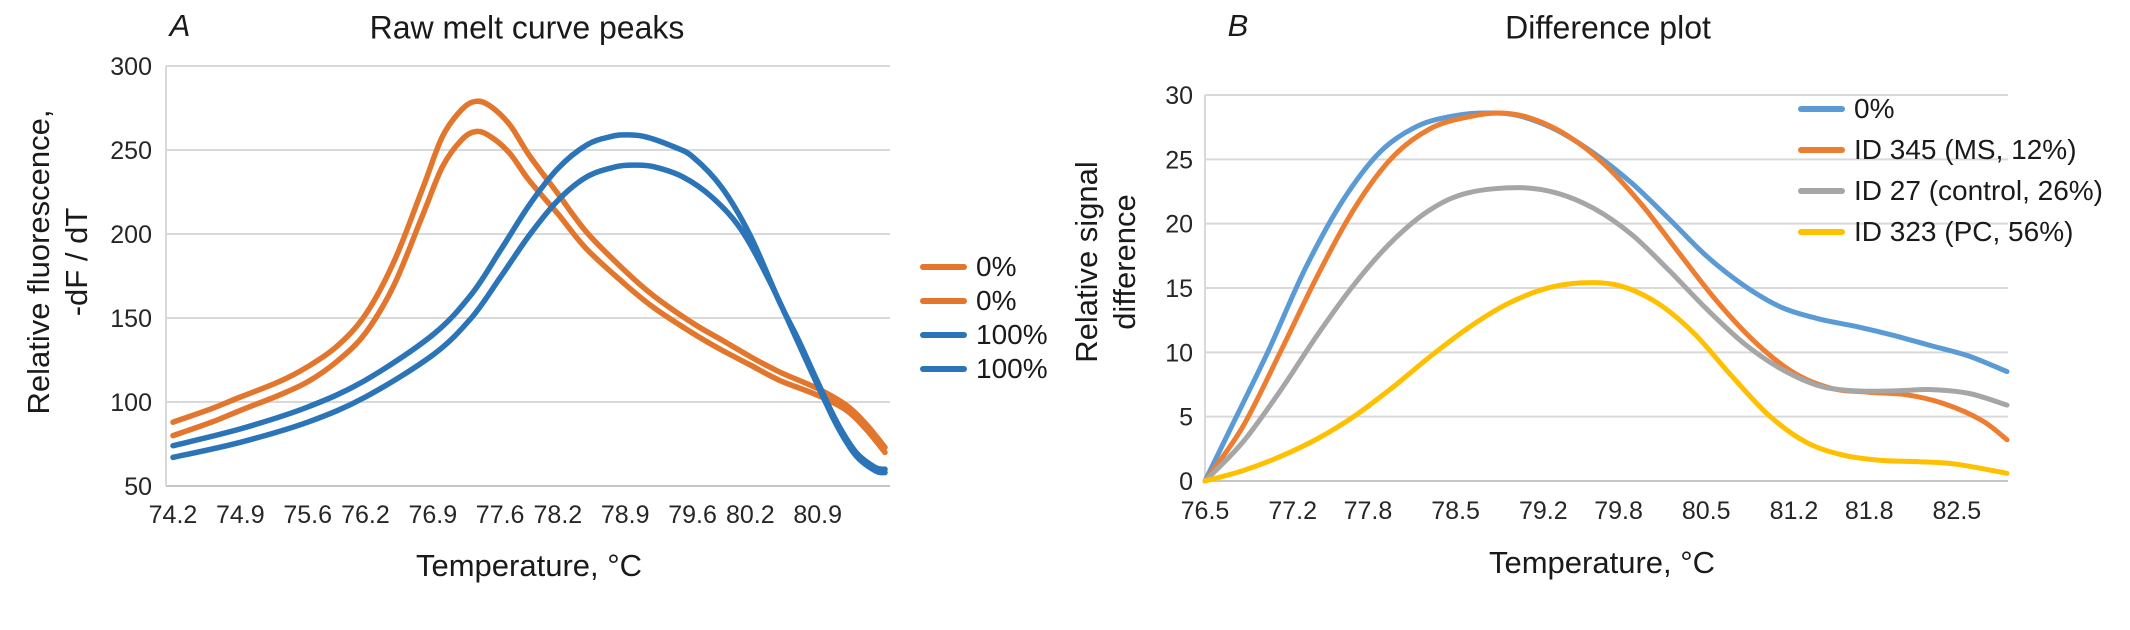 The image size is (2130, 630). Describe the element at coordinates (1608, 27) in the screenshot. I see `chart-title-b: Difference plot` at that location.